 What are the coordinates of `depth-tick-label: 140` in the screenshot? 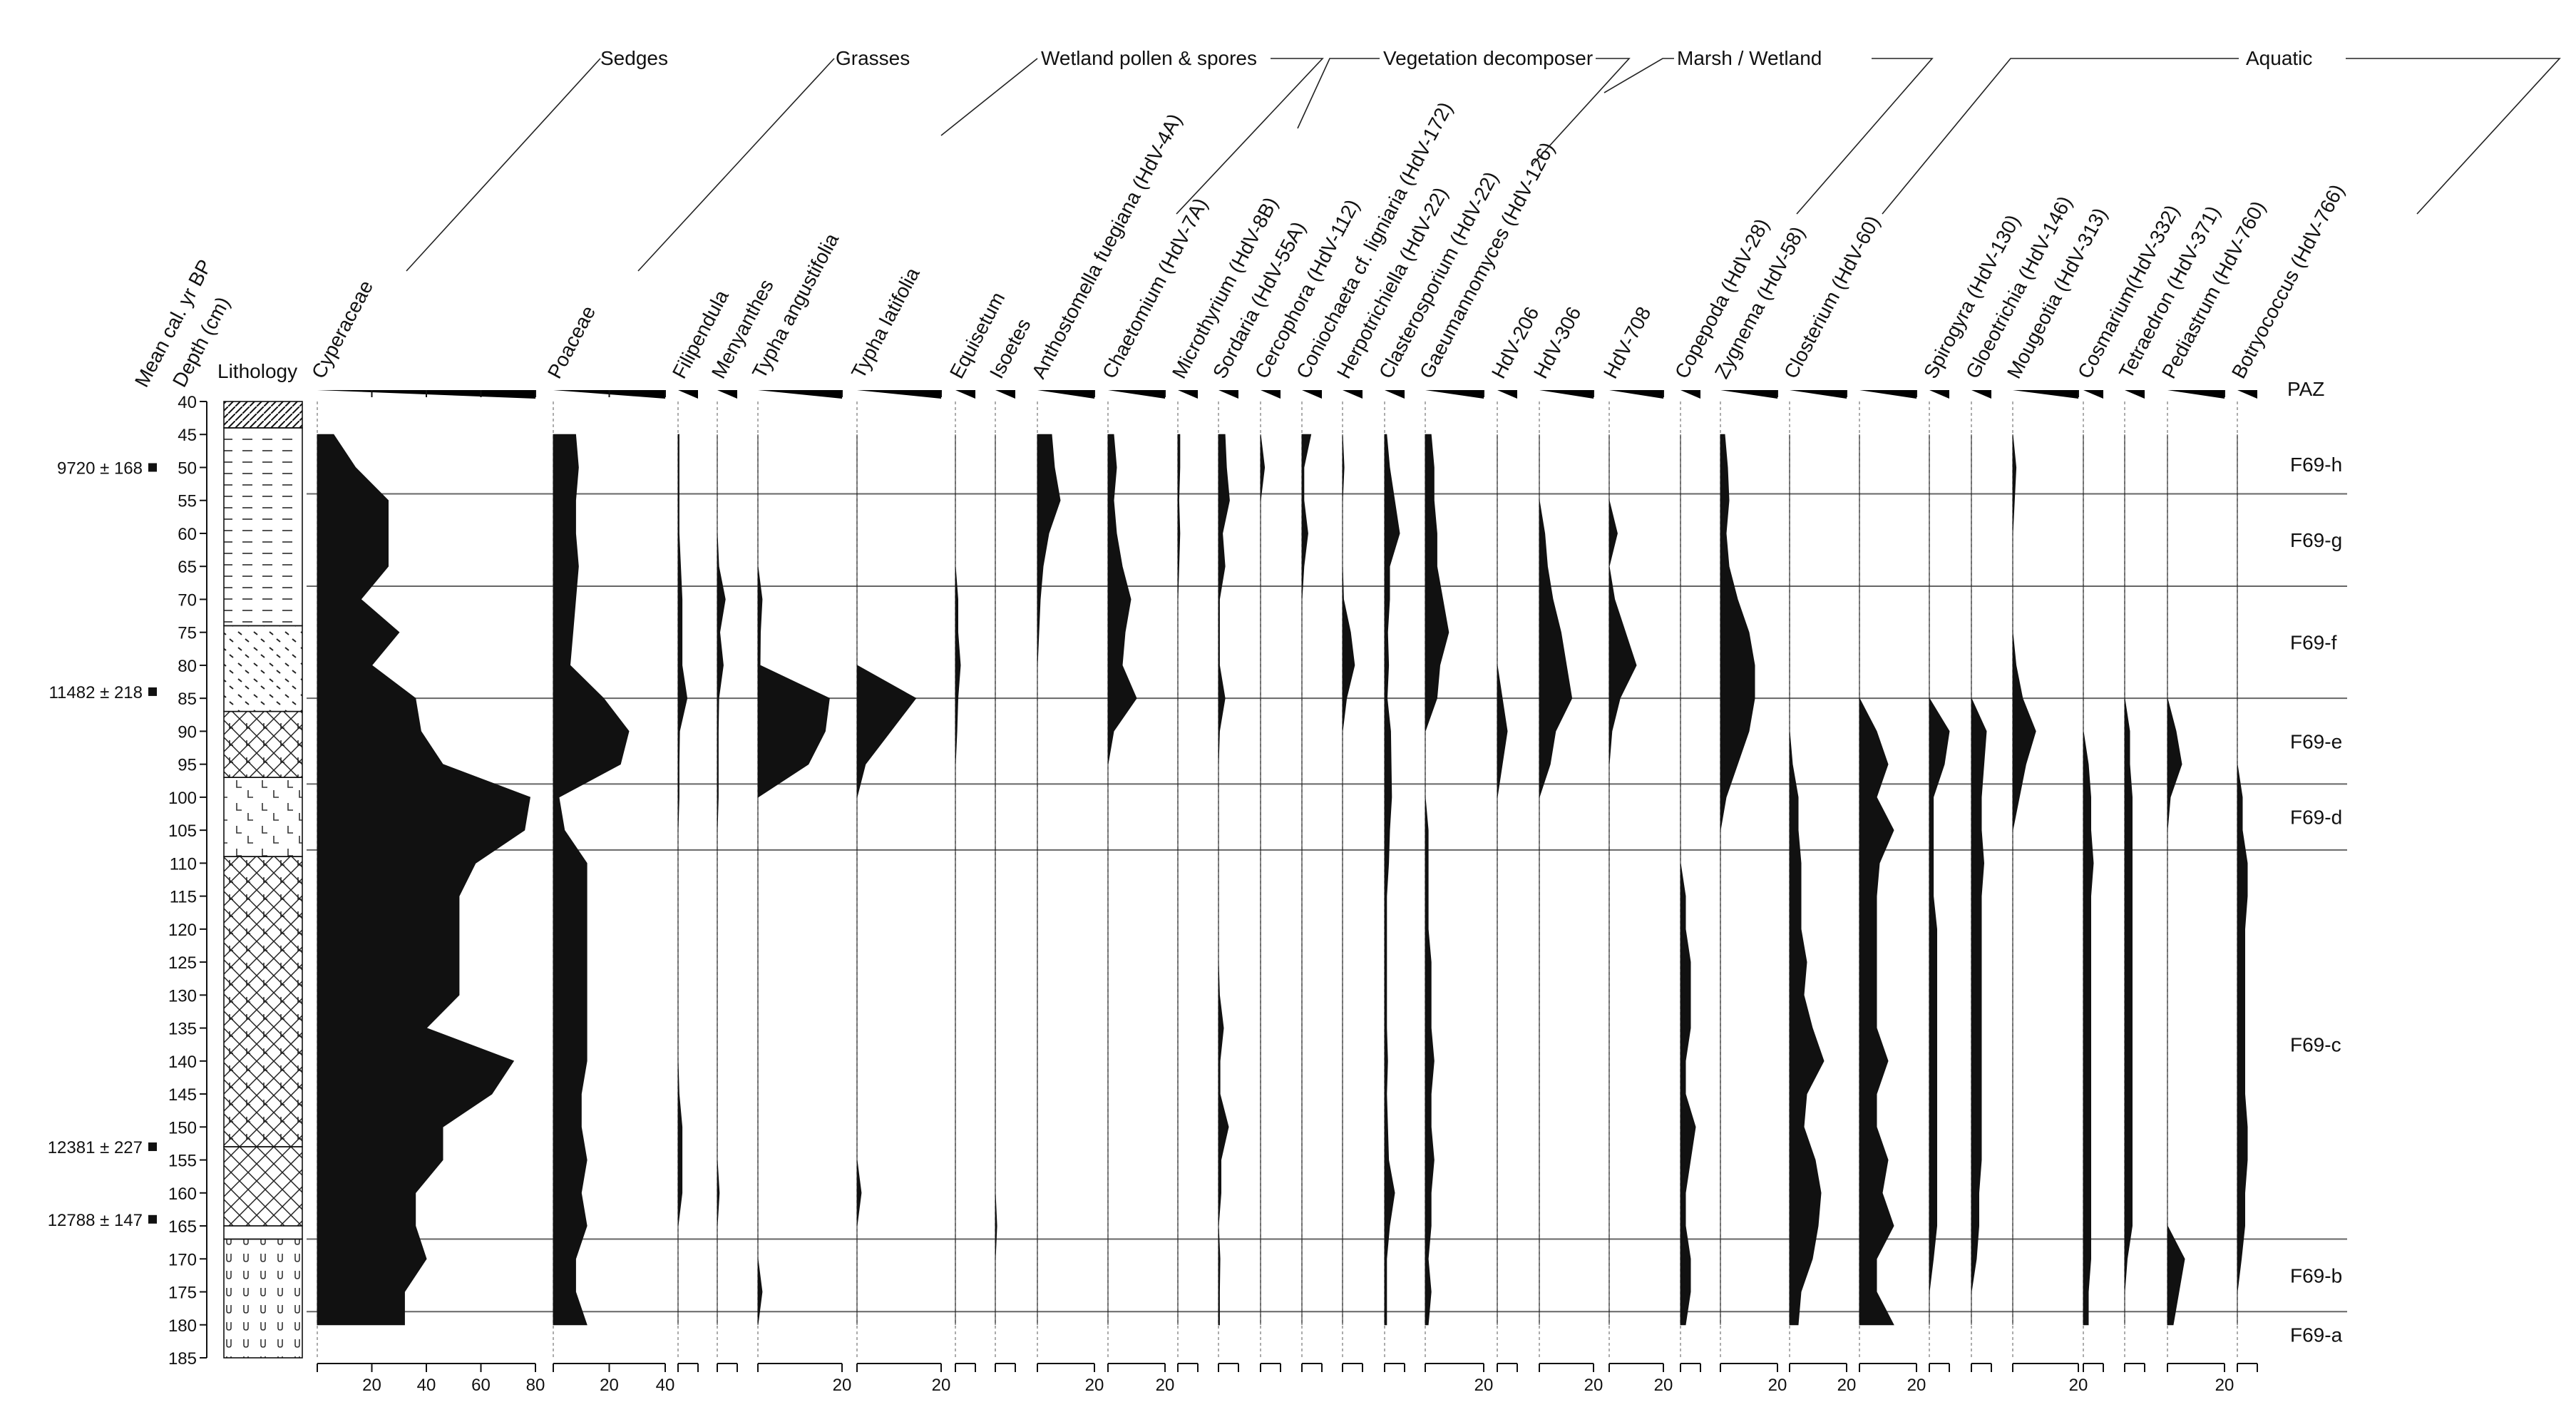 It's located at (182, 1062).